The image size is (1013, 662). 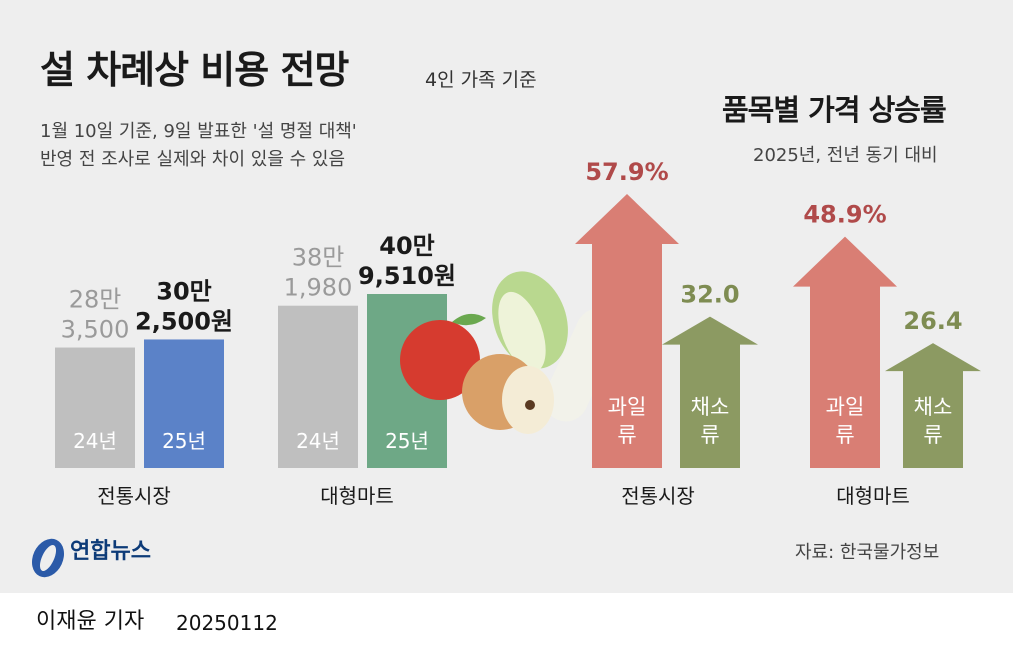 I want to click on bar-value-label-line1: 40만, so click(x=406, y=246).